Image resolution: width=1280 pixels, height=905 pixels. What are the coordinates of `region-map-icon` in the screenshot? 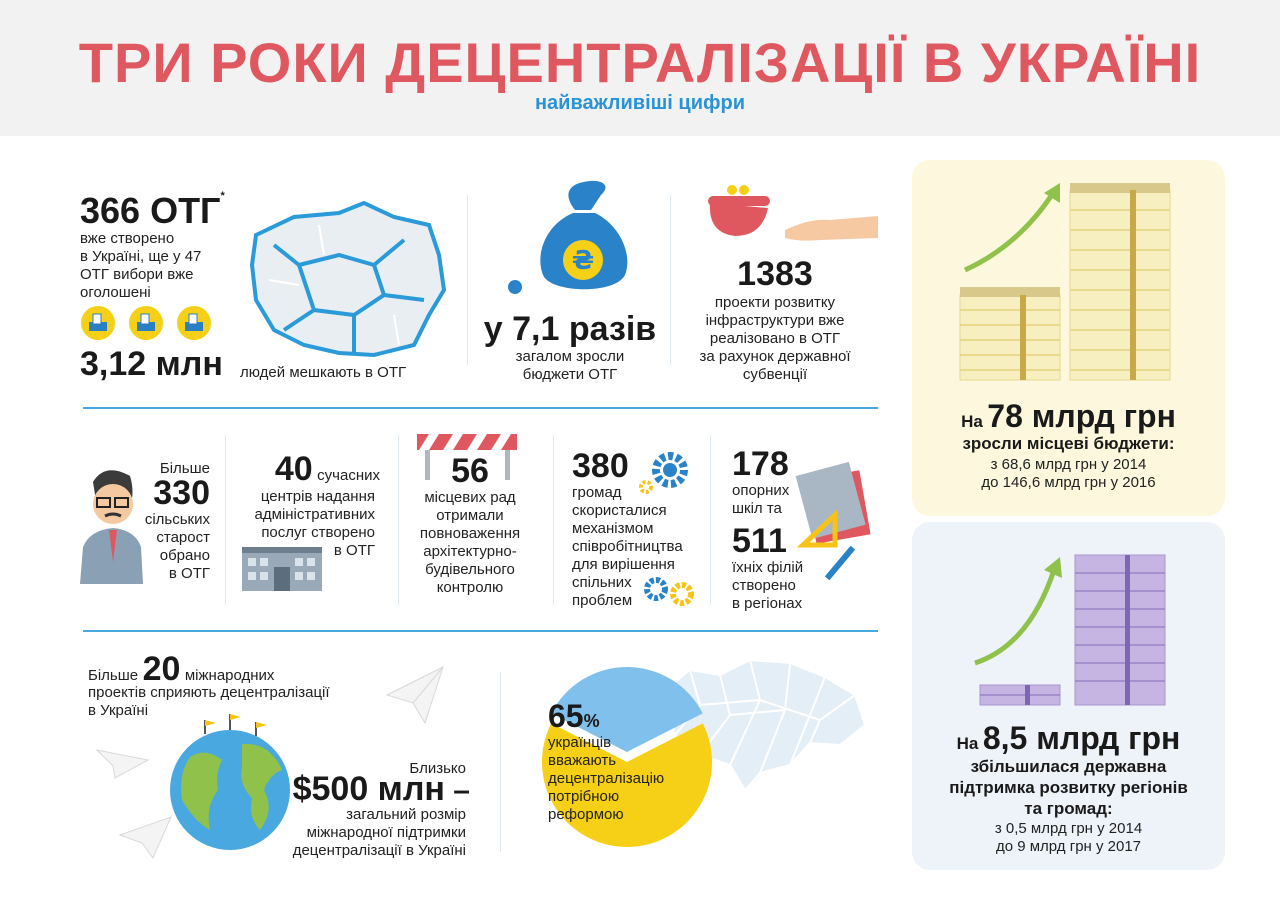 It's located at (348, 279).